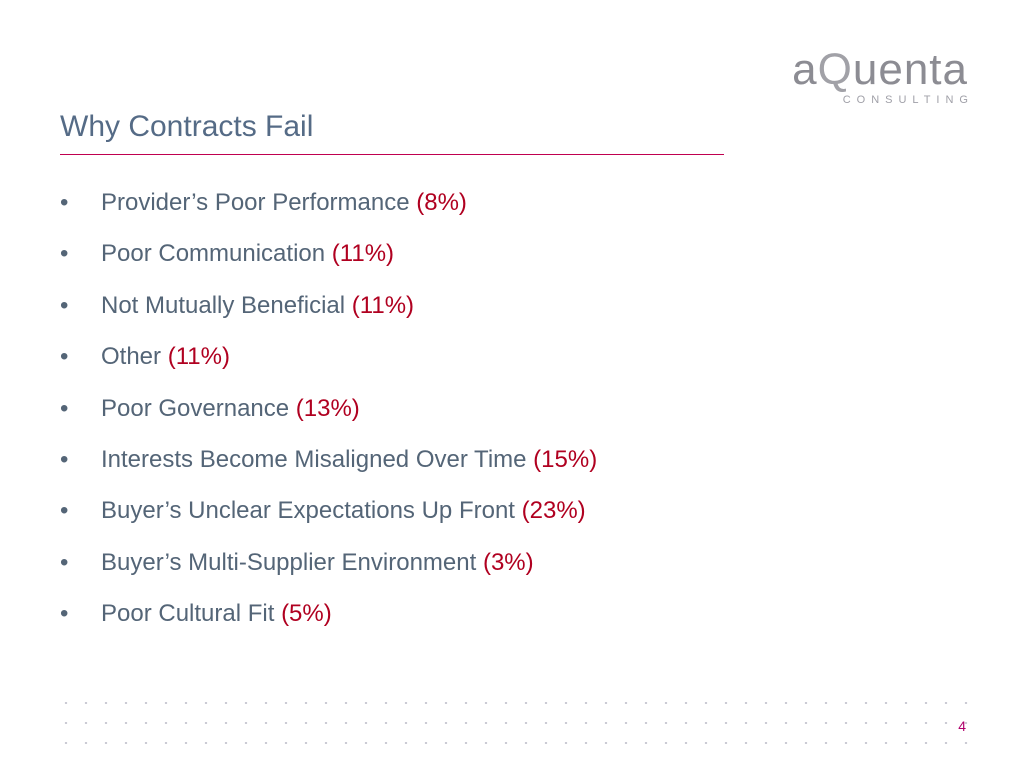 This screenshot has height=768, width=1024. What do you see at coordinates (306, 614) in the screenshot?
I see `reason-percentage: (5%)` at bounding box center [306, 614].